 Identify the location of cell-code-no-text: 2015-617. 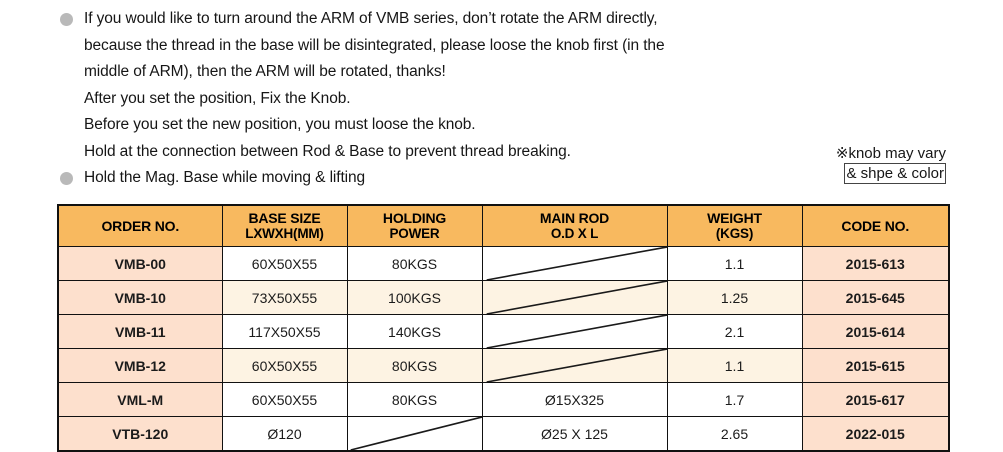
(875, 399).